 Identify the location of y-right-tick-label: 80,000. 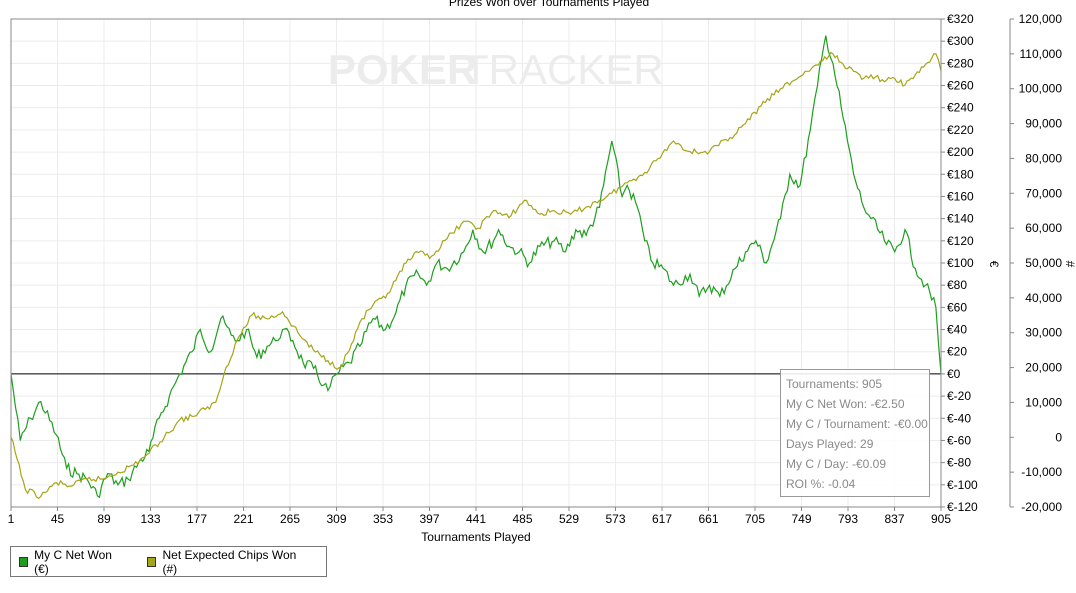
(1043, 158).